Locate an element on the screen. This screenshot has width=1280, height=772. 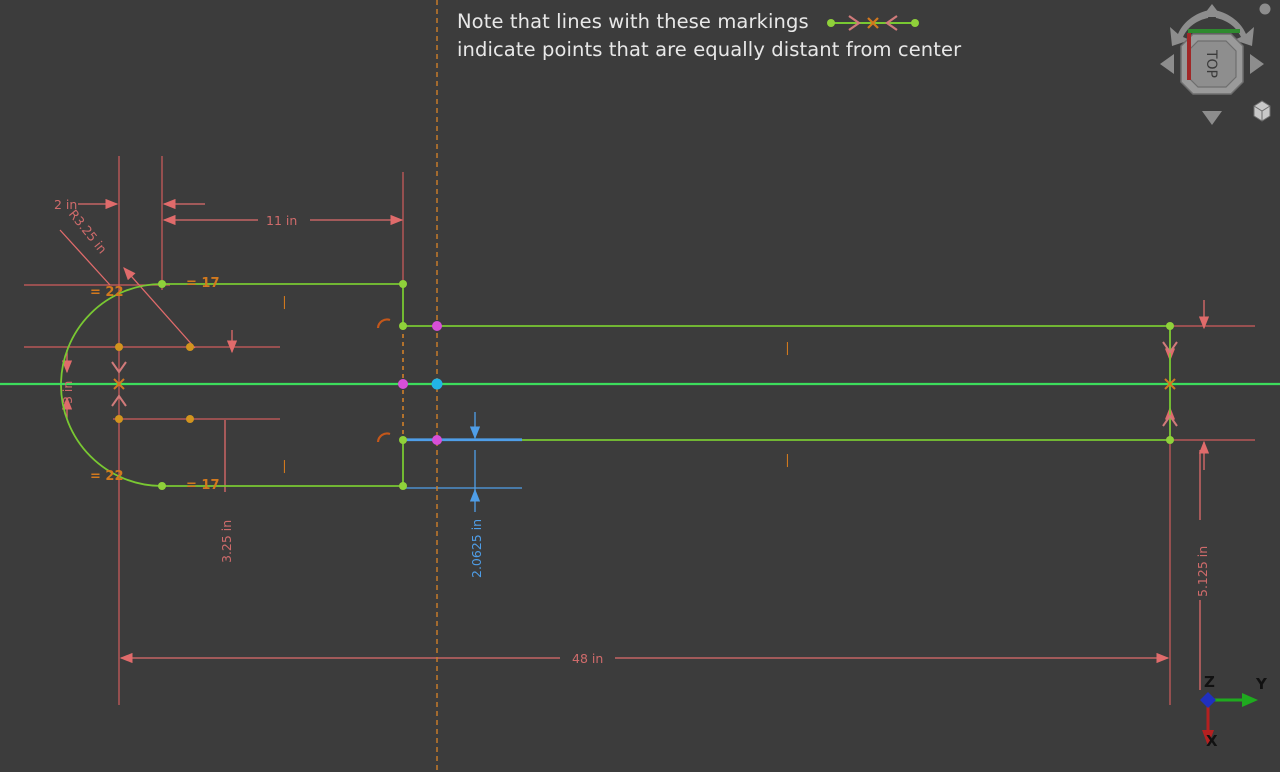
cube-face-top: TOP is located at coordinates (1212, 64).